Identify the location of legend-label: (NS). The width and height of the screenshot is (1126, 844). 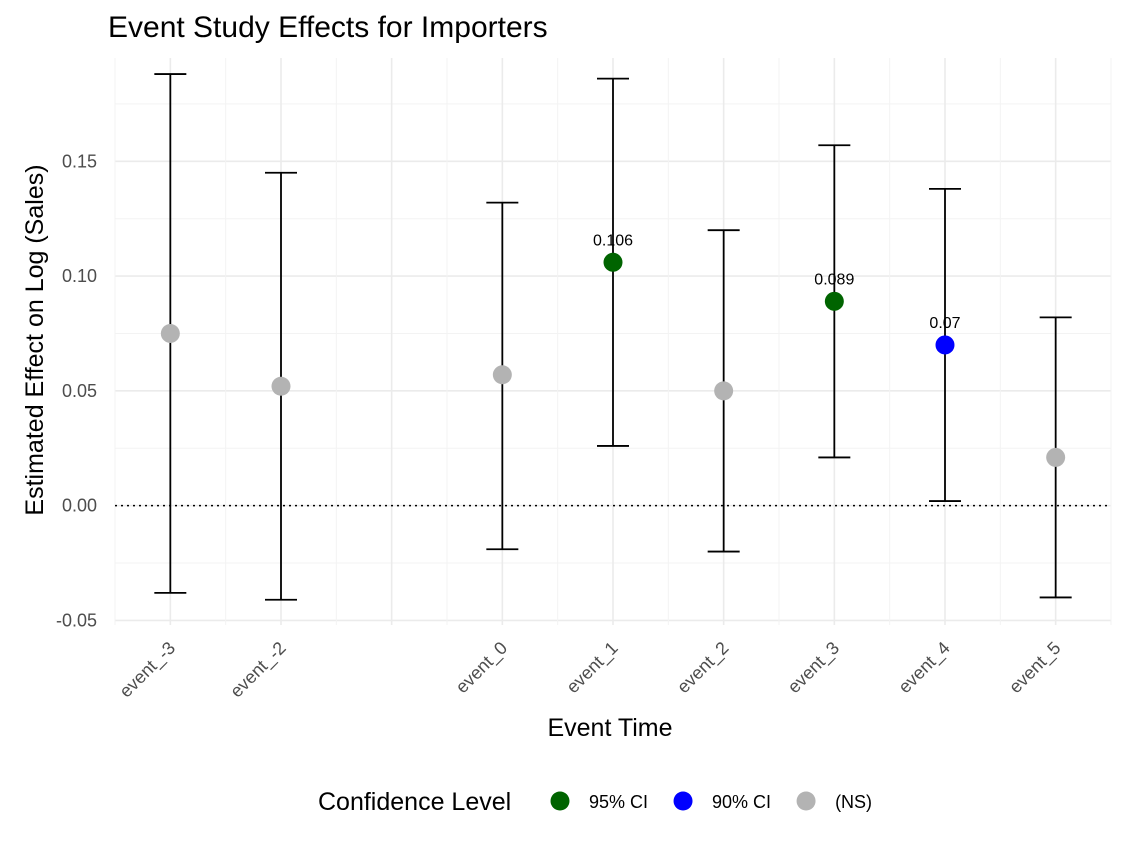
(853, 802).